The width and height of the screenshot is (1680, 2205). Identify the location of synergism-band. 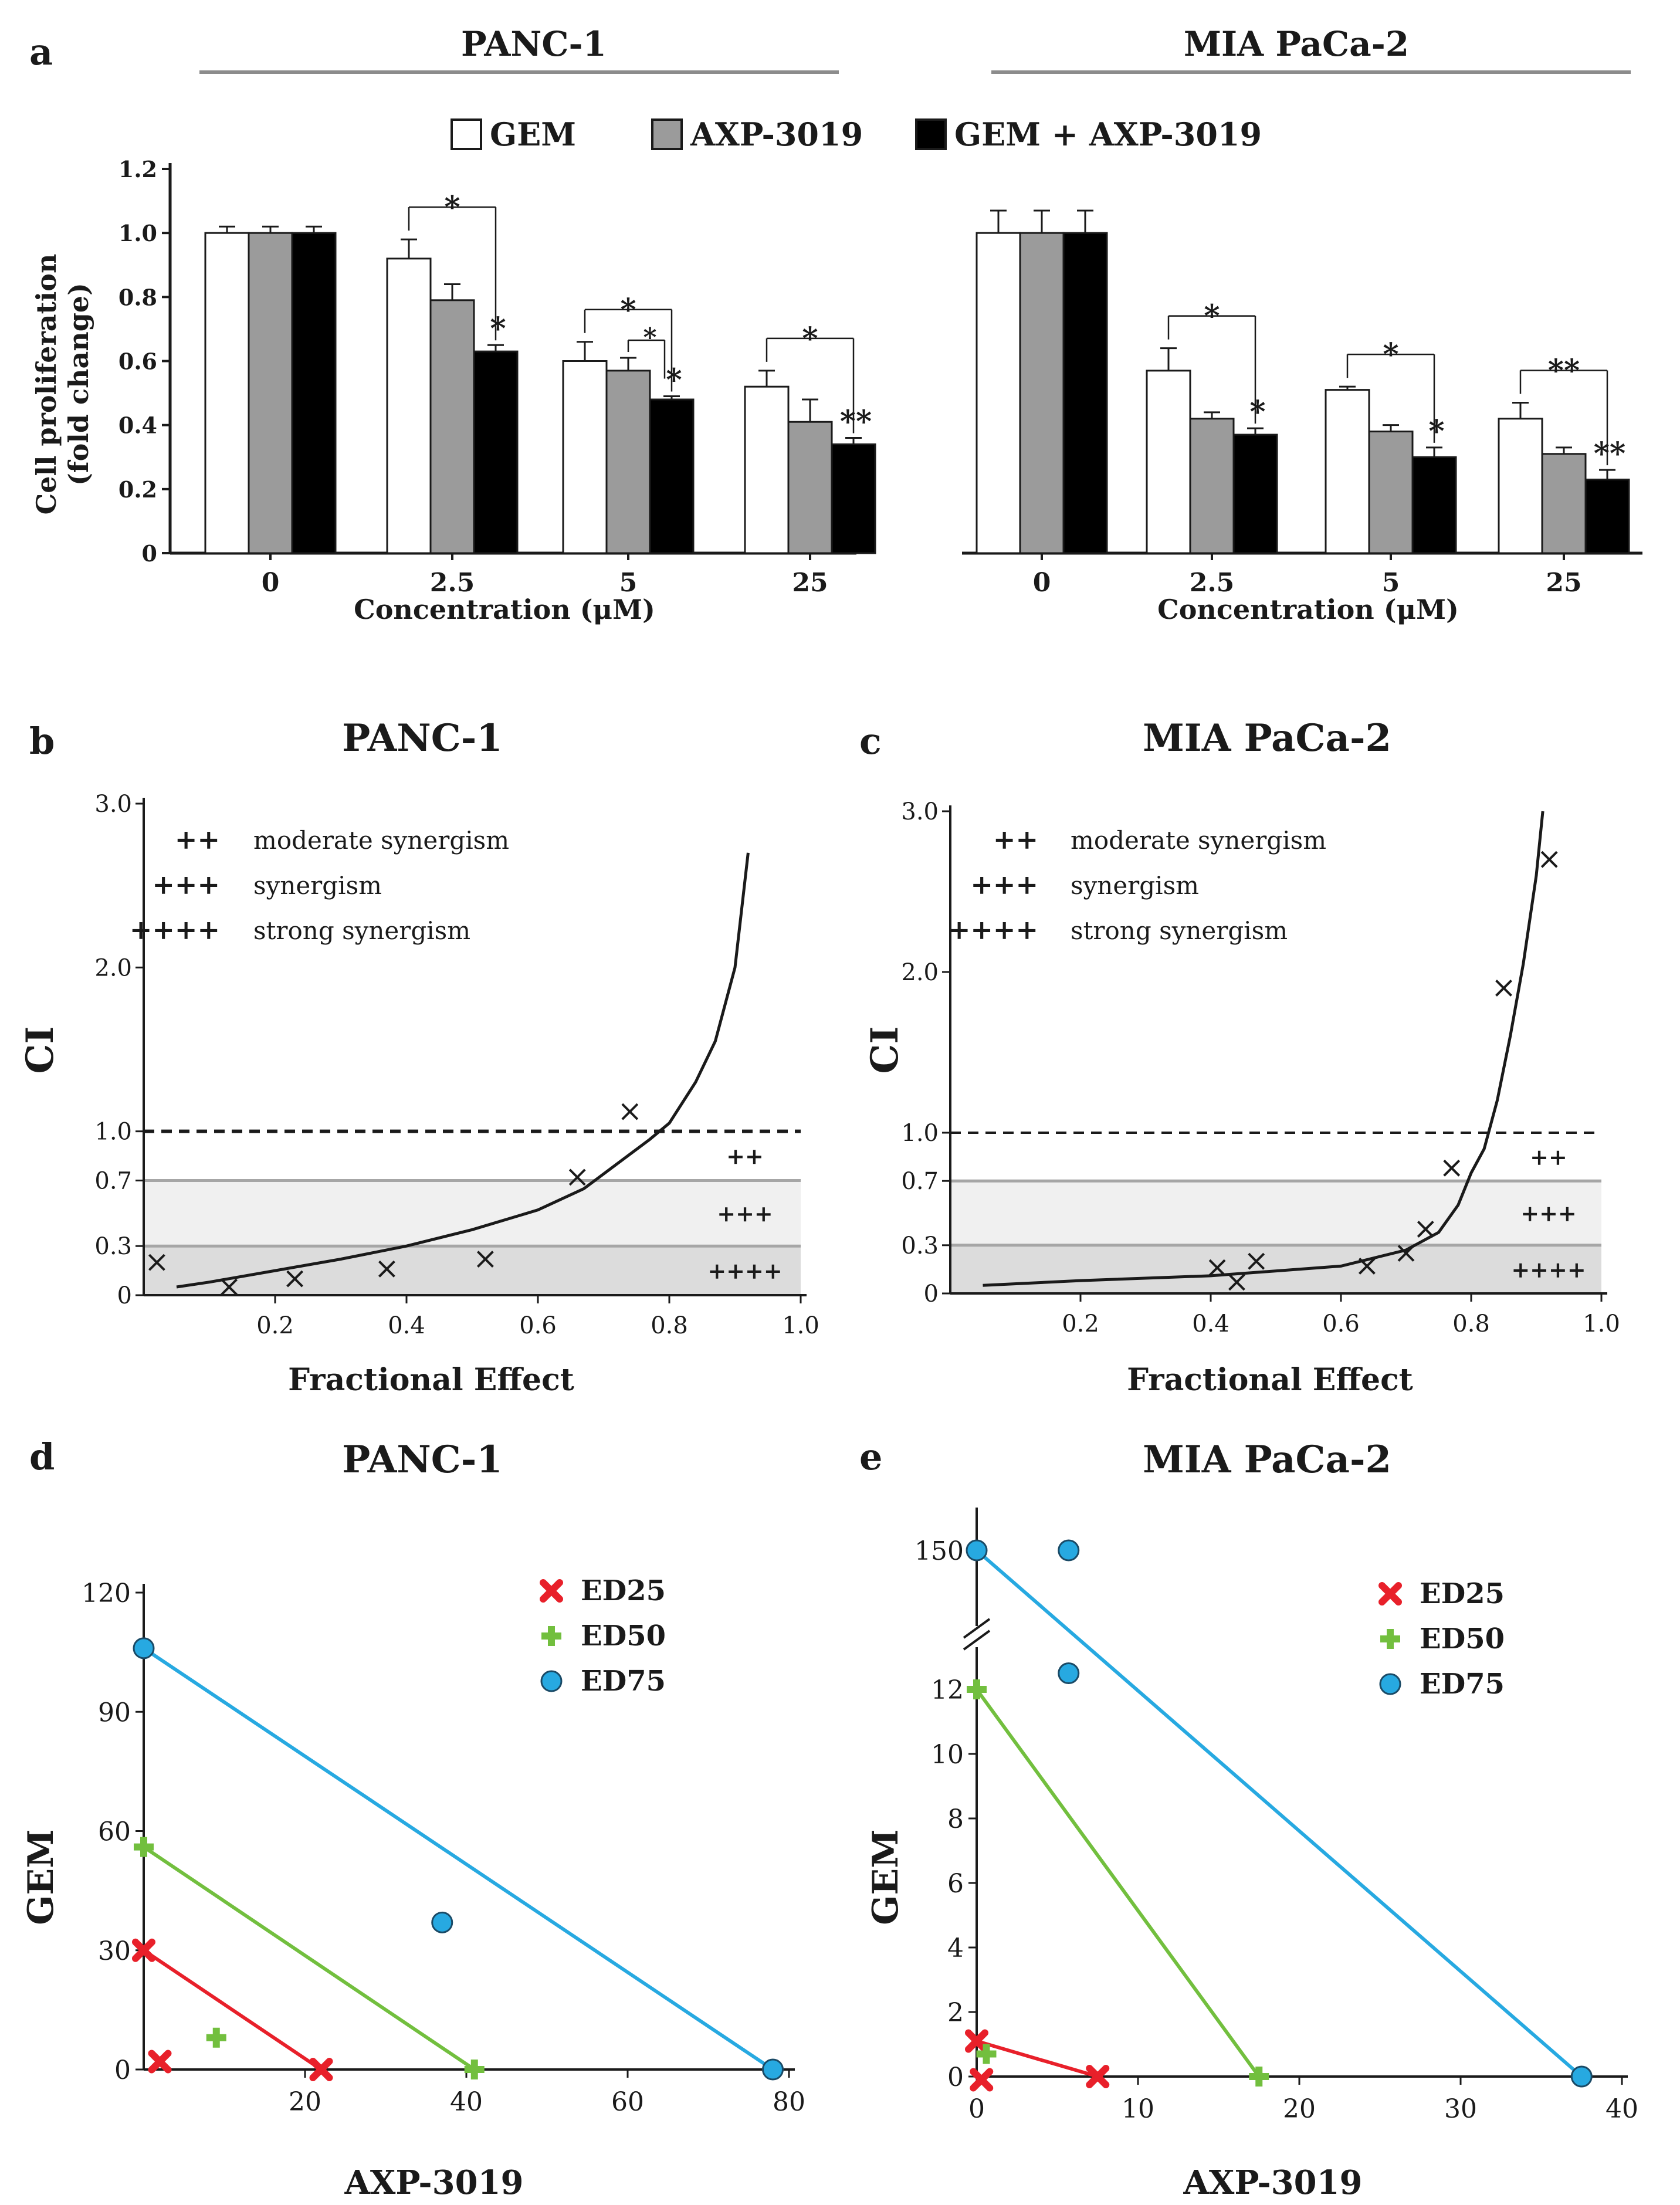
(472, 1213).